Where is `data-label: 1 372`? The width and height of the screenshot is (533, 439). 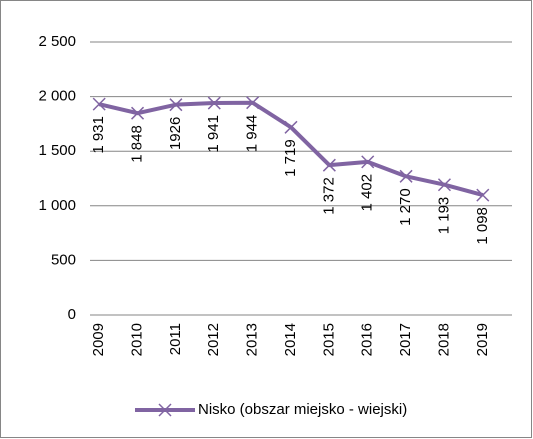 data-label: 1 372 is located at coordinates (328, 196).